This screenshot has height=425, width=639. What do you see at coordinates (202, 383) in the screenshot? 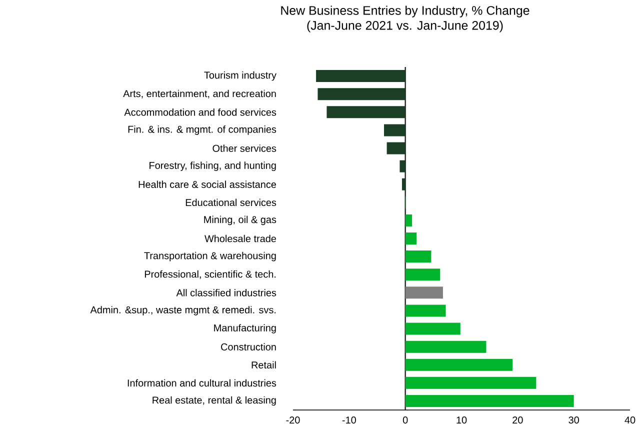
I see `y-tick-label: Information and cultural industries` at bounding box center [202, 383].